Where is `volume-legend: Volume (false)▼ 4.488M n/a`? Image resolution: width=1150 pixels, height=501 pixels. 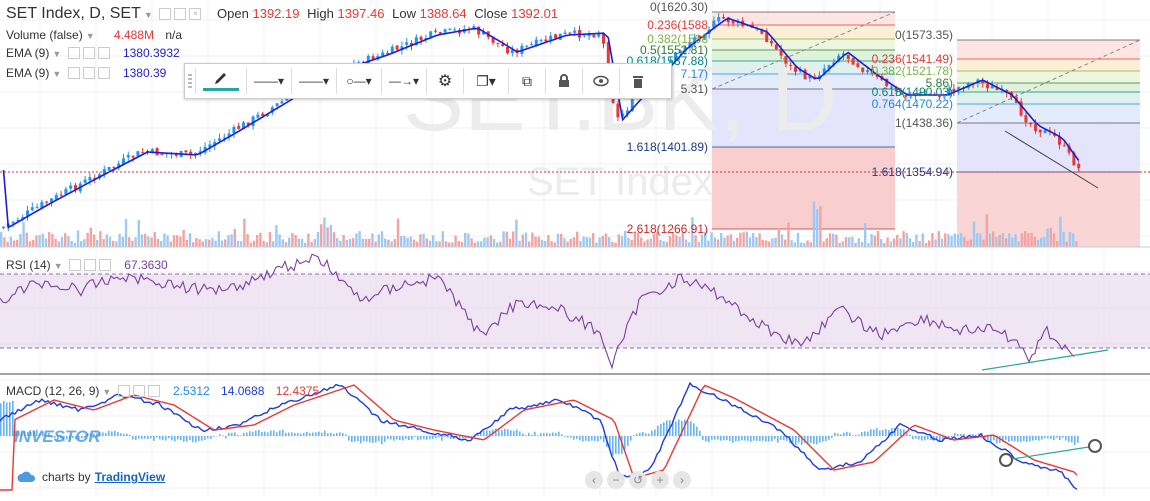
volume-legend: Volume (false)▼ 4.488M n/a is located at coordinates (94, 35).